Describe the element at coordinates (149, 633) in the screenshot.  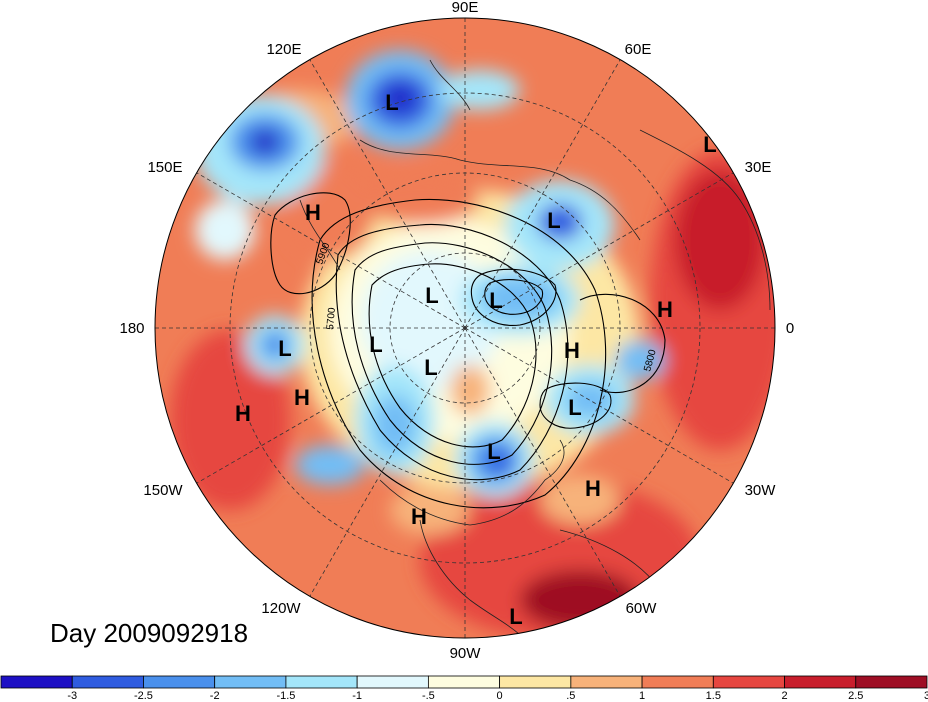
I see `date-label: Day 2009092918` at that location.